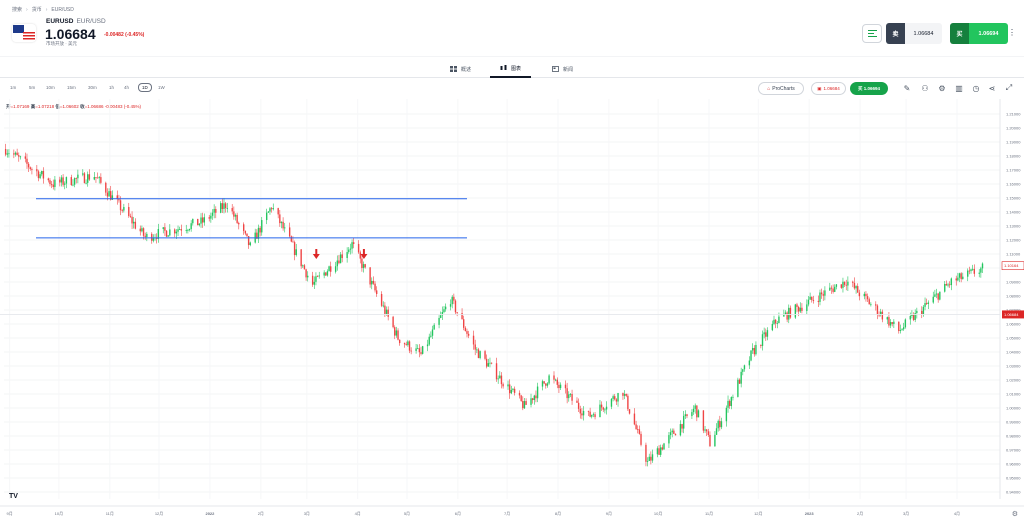  Describe the element at coordinates (869, 88) in the screenshot. I see `chart-buy-button: 买 1.06694` at that location.